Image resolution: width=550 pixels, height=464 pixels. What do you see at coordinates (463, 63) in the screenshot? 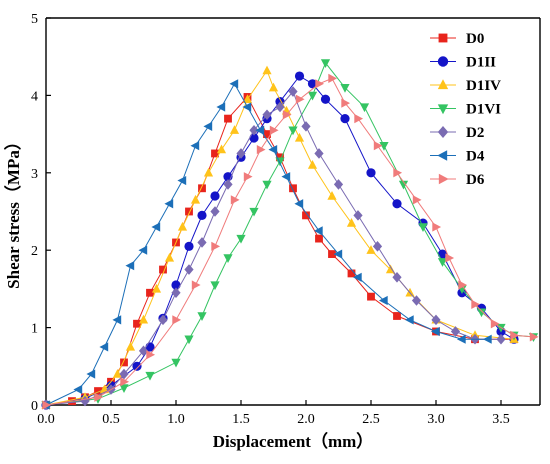
I see `legend-item-D1II: D1II` at bounding box center [463, 63].